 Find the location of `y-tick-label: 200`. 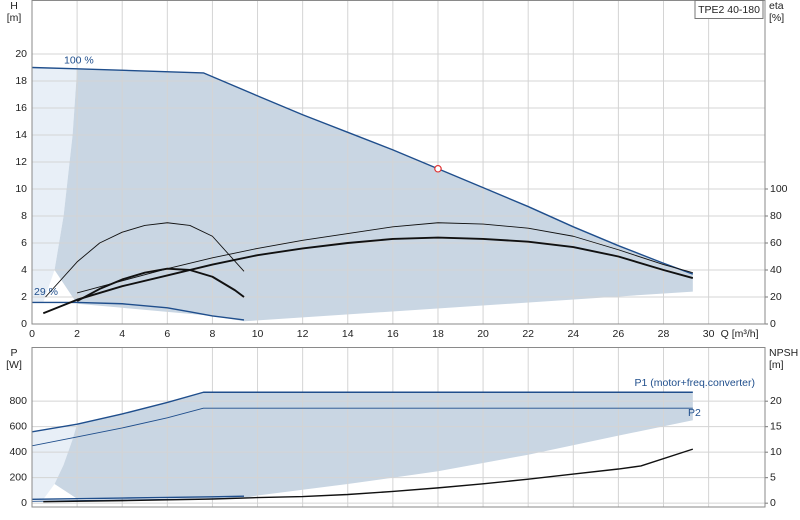

y-tick-label: 200 is located at coordinates (18, 477).